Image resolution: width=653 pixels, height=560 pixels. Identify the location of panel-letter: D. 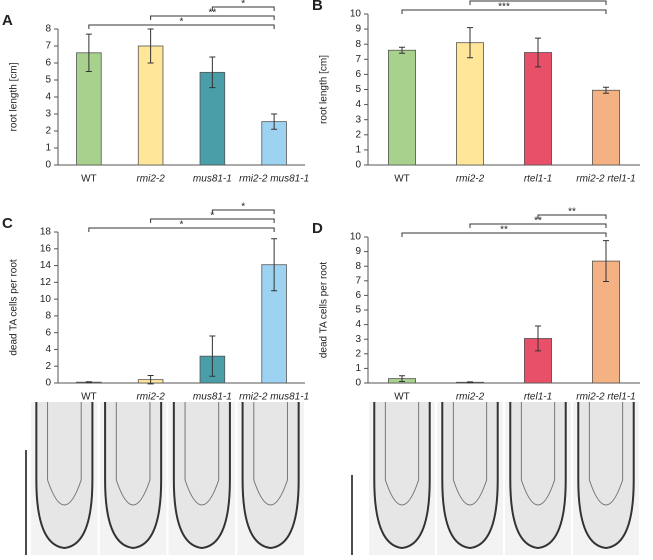
(317, 228).